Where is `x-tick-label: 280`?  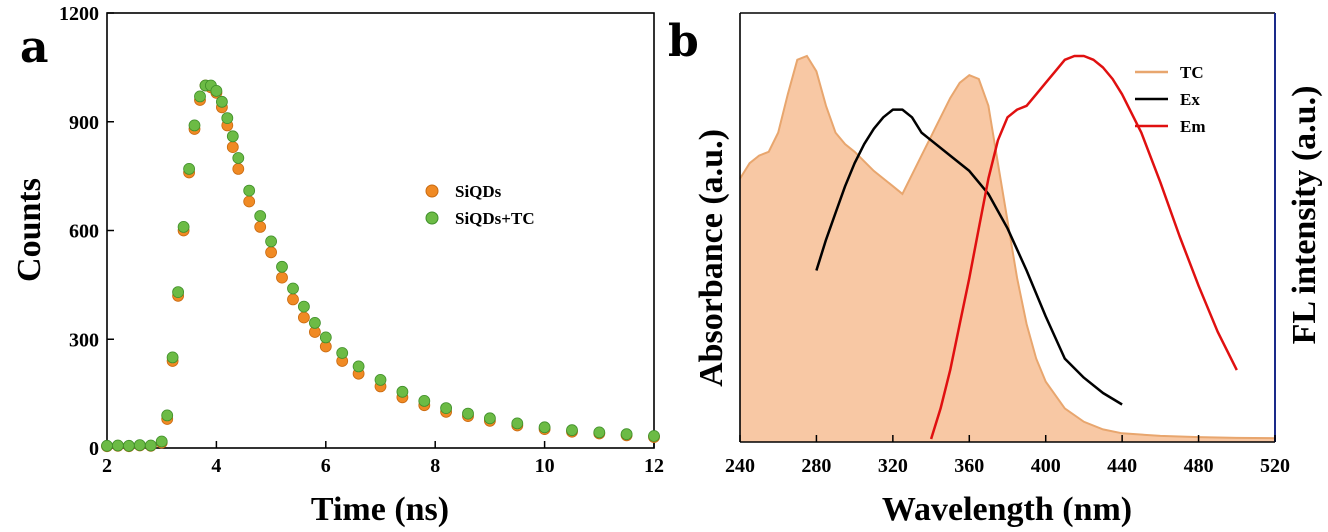
x-tick-label: 280 is located at coordinates (816, 466).